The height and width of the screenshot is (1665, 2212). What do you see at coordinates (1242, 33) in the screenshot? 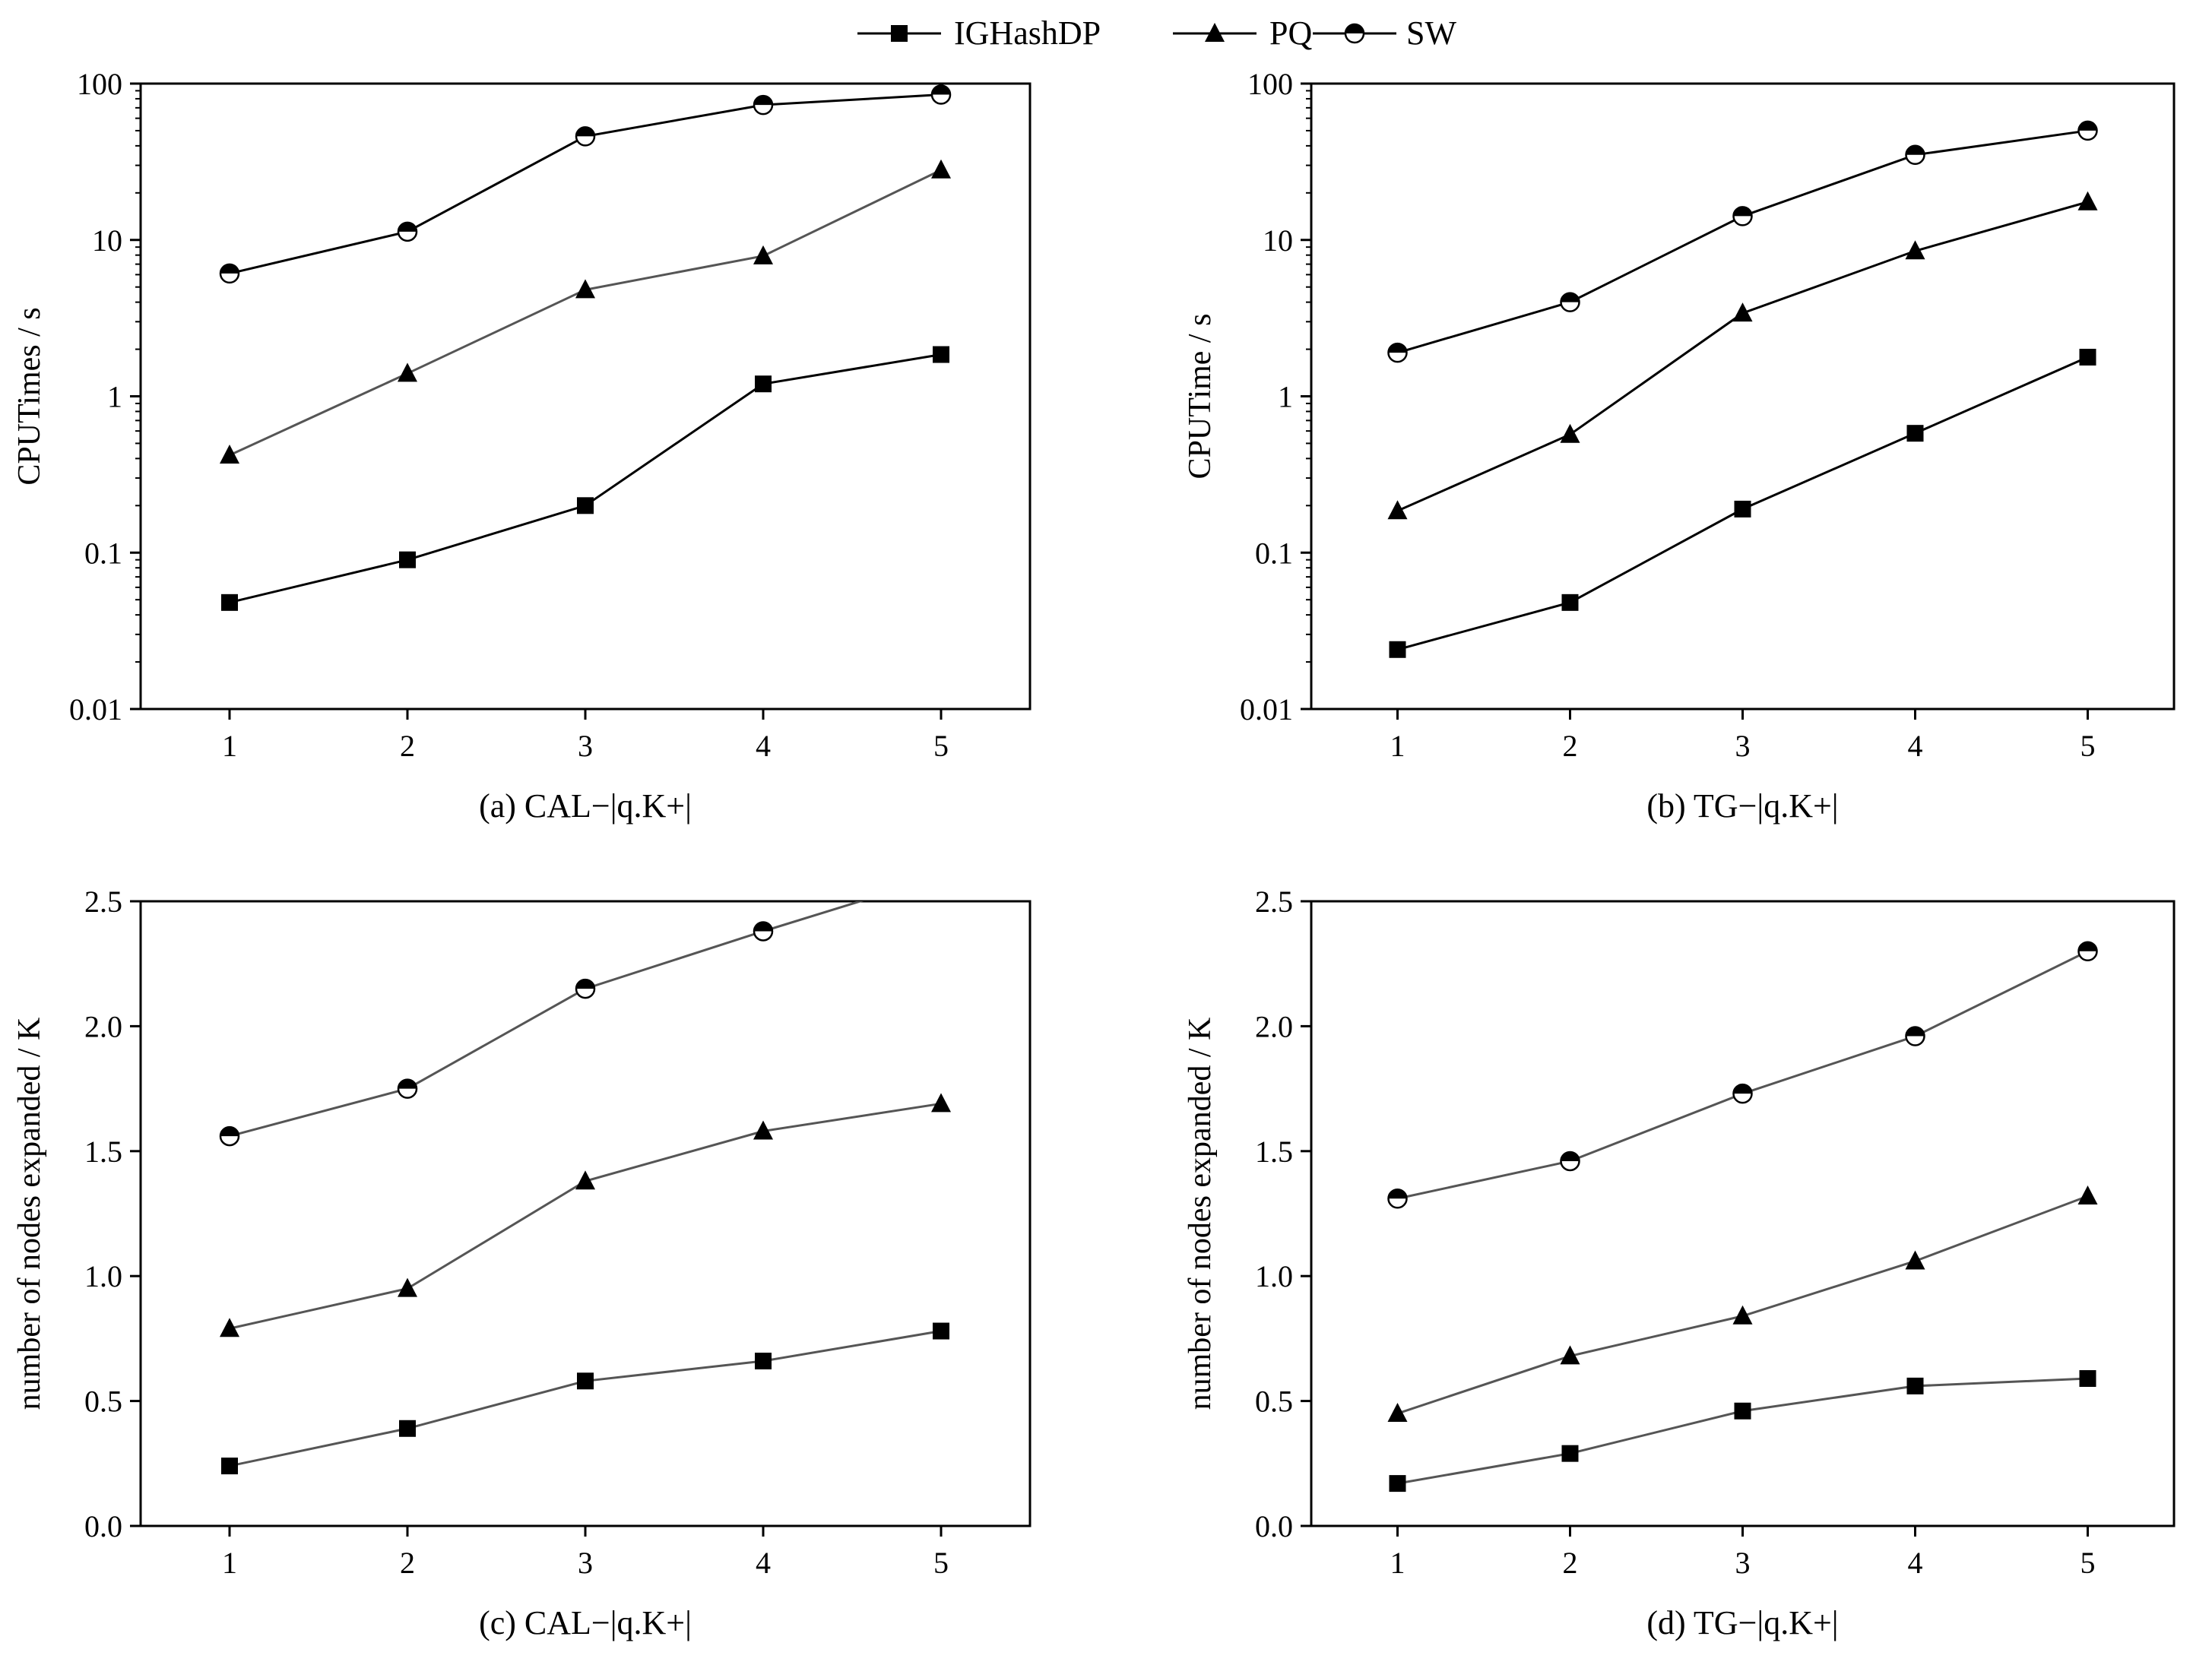
I see `legend-item-pq: PQ` at bounding box center [1242, 33].